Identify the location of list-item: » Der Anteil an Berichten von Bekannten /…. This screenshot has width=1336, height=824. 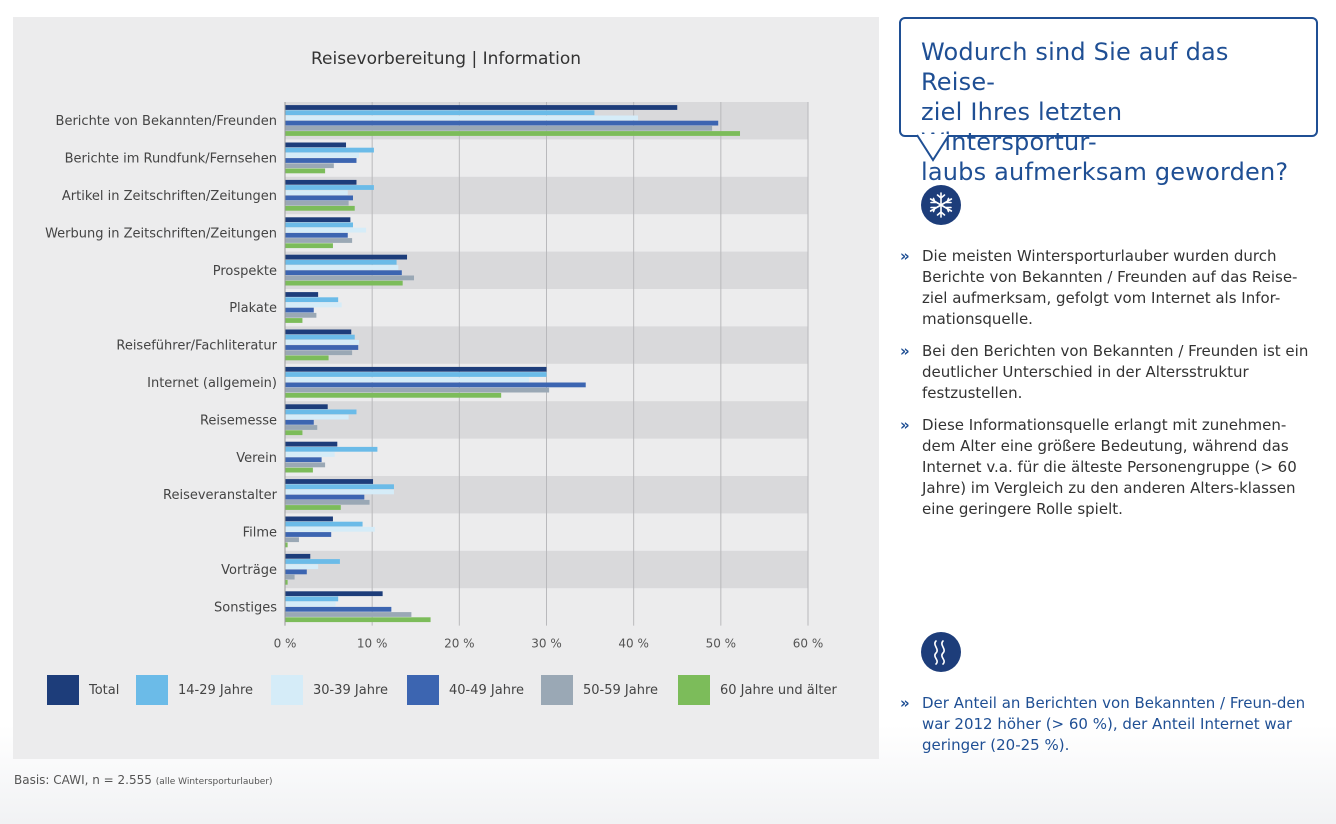
(1107, 724).